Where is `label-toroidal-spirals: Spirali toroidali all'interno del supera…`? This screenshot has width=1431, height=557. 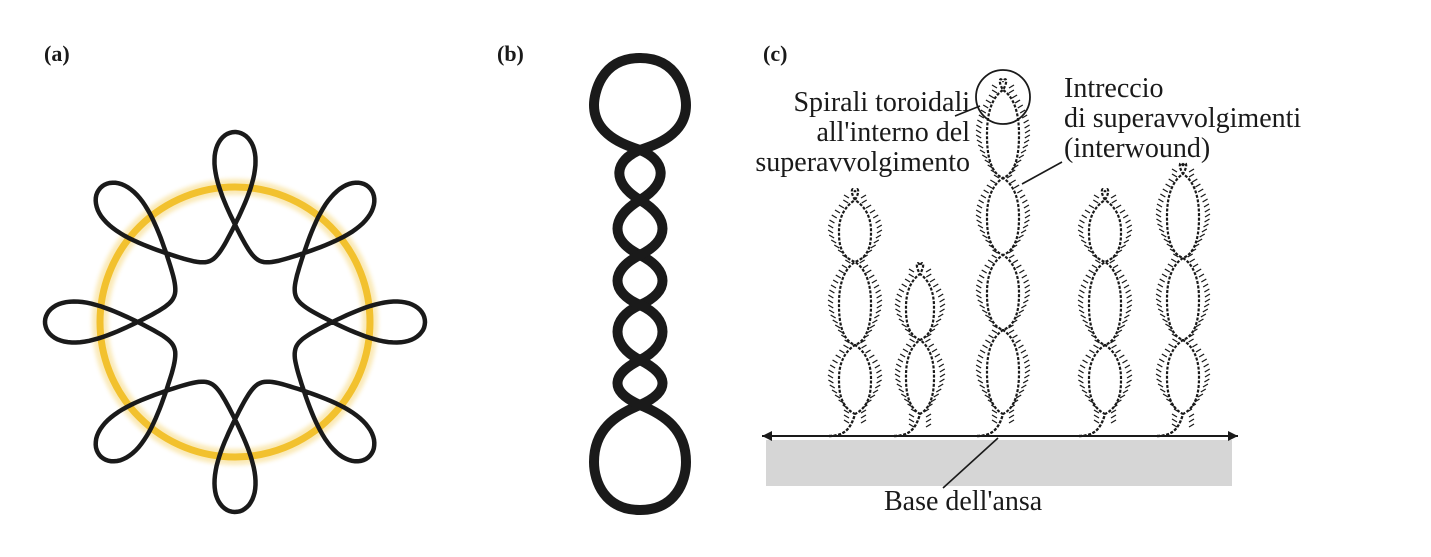 label-toroidal-spirals: Spirali toroidali all'interno del supera… is located at coordinates (862, 133).